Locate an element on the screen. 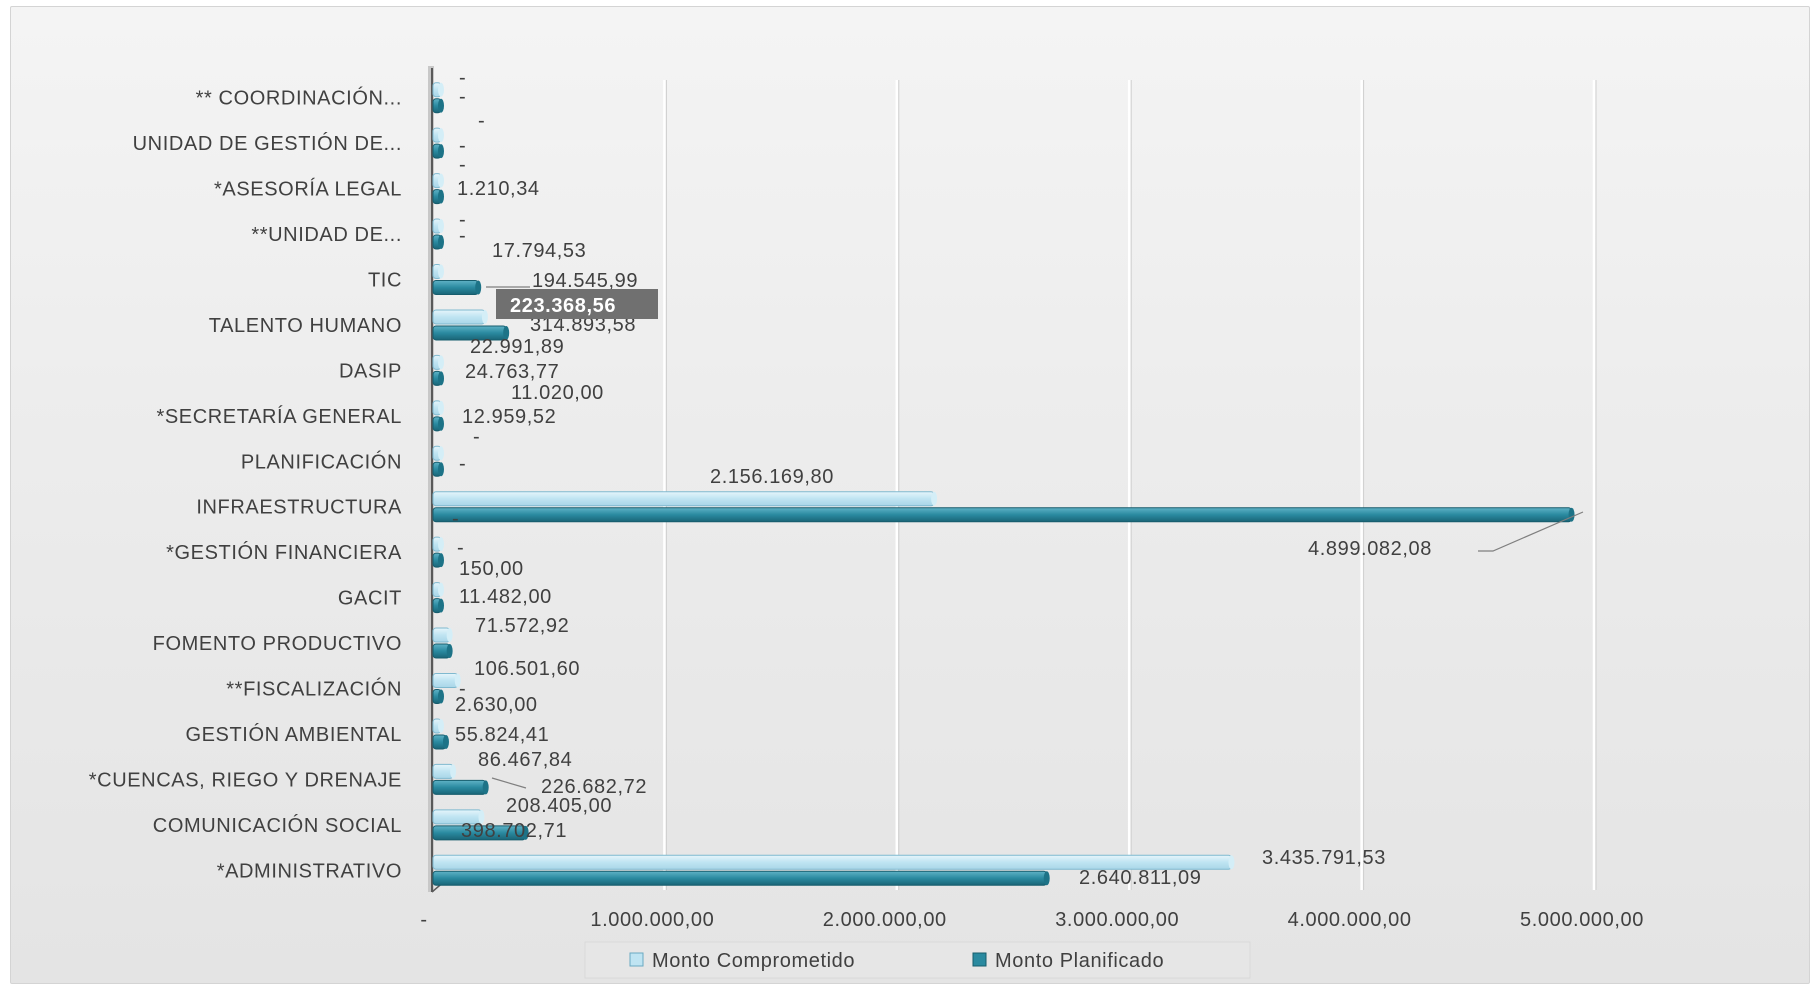 Image resolution: width=1818 pixels, height=989 pixels. category-label: GACIT is located at coordinates (370, 599).